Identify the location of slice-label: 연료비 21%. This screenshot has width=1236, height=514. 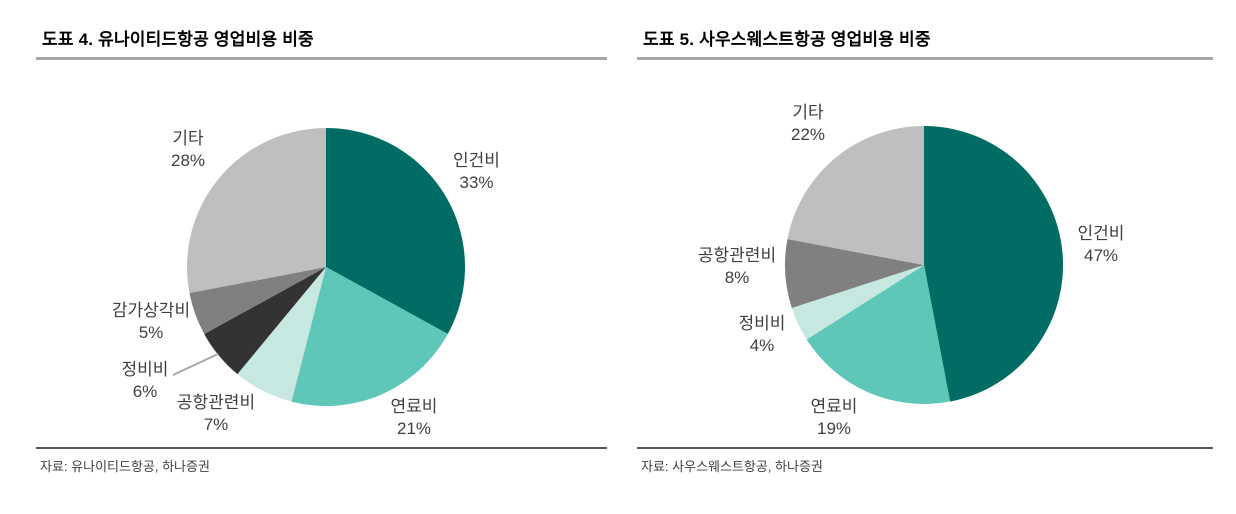
(414, 418).